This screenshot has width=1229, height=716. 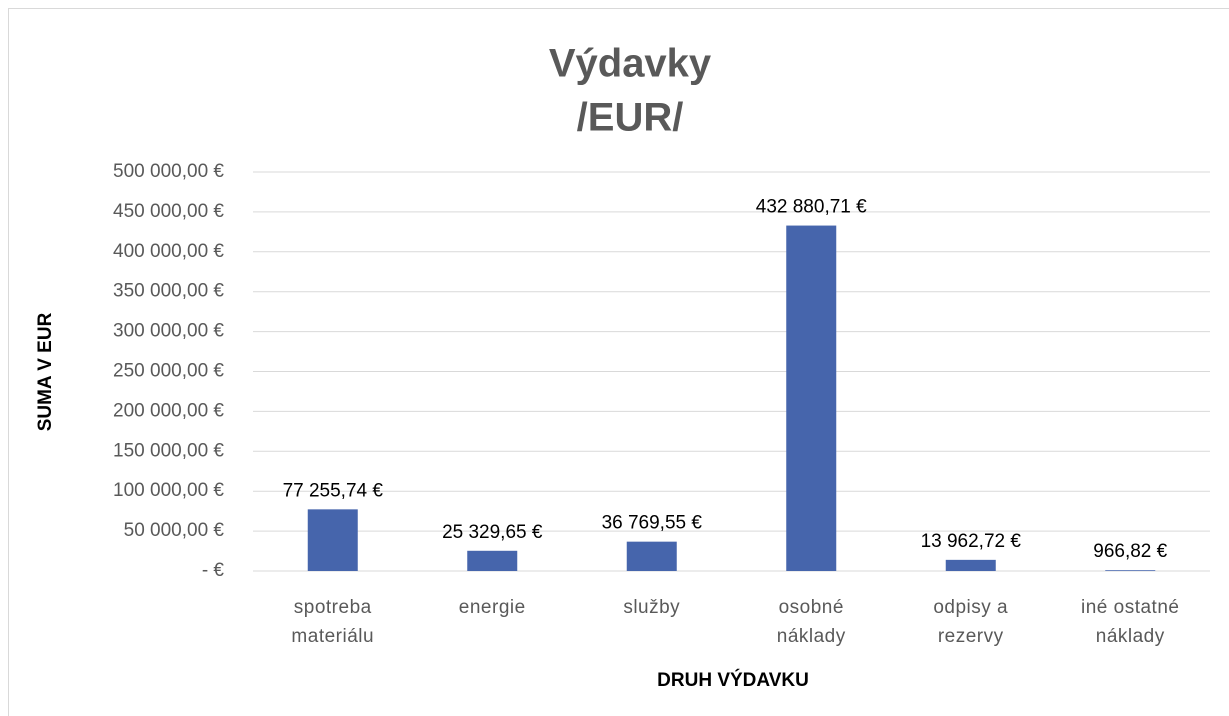 I want to click on data-label: 25 329,65 €, so click(x=492, y=532).